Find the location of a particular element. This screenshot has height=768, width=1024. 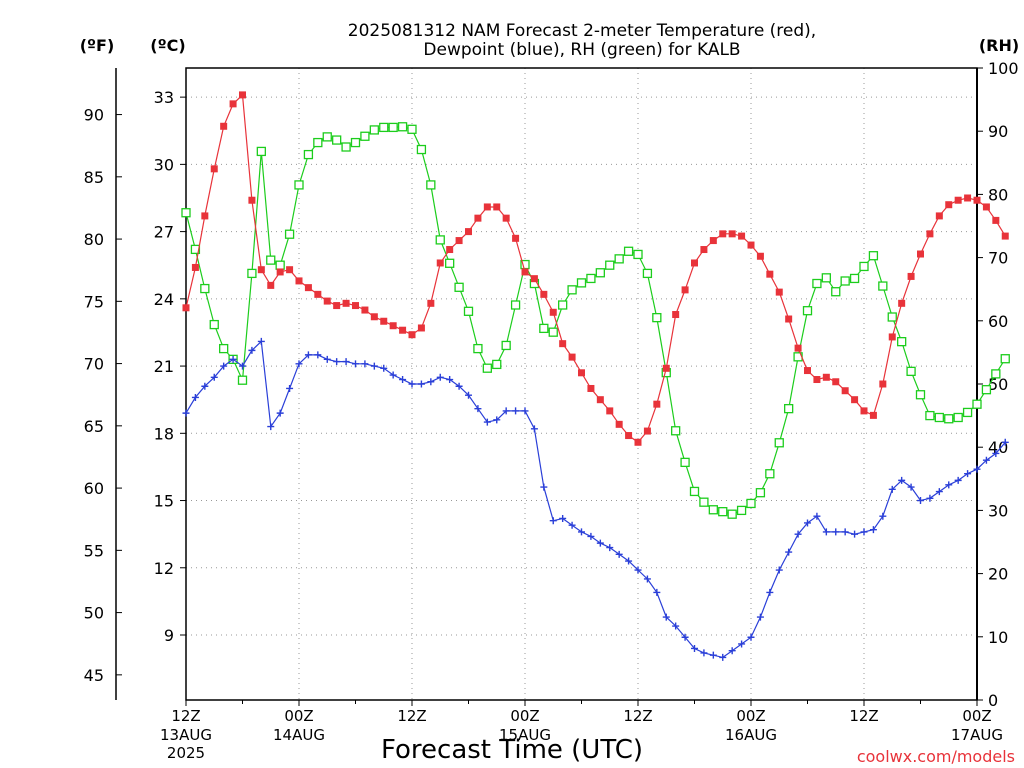

rh-unit-label: (RH) is located at coordinates (999, 45).